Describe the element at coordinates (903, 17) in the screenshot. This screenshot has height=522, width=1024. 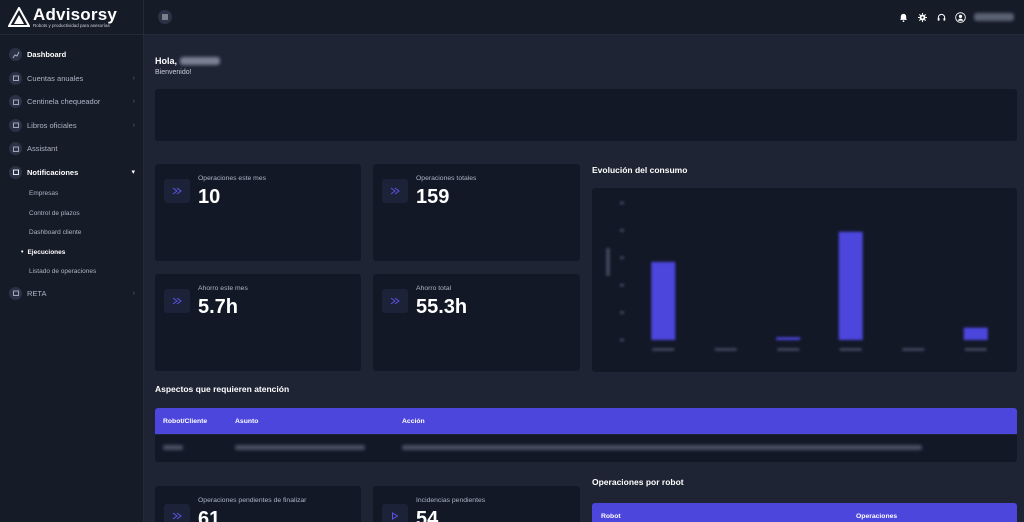
I see `bell-icon` at that location.